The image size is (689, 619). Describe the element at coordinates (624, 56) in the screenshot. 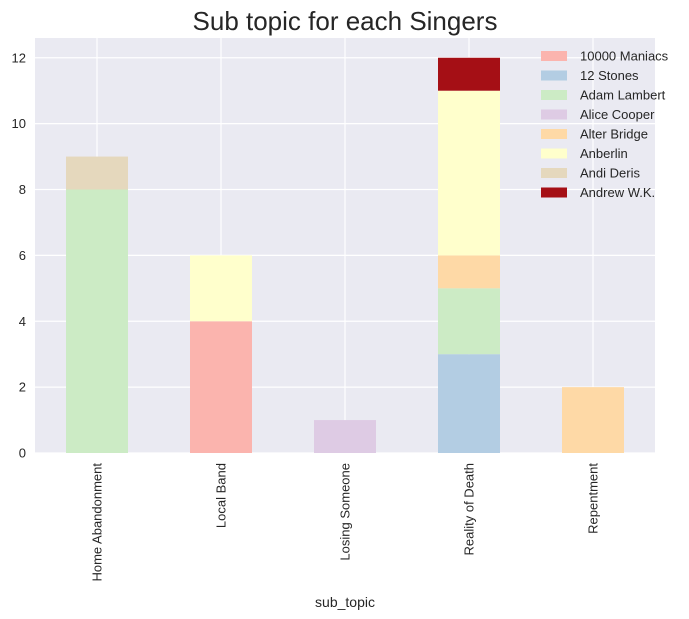

I see `legend-label: 10000 Maniacs` at that location.